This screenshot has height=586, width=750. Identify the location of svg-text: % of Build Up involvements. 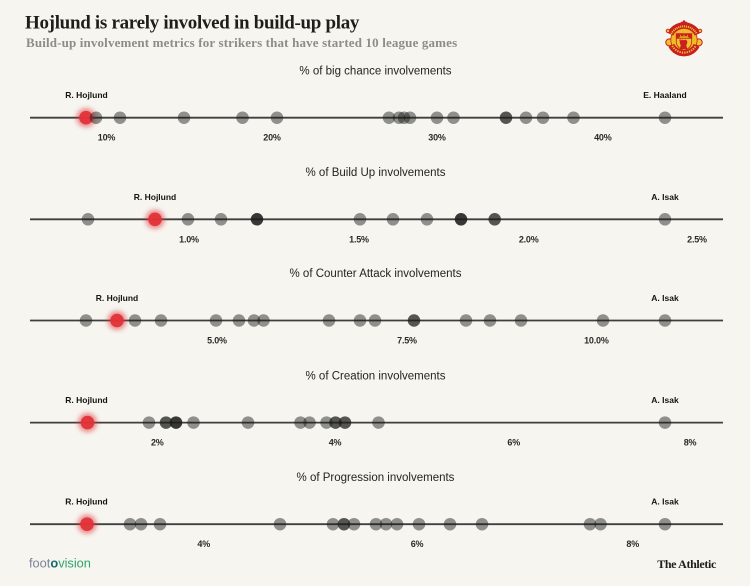
(376, 173).